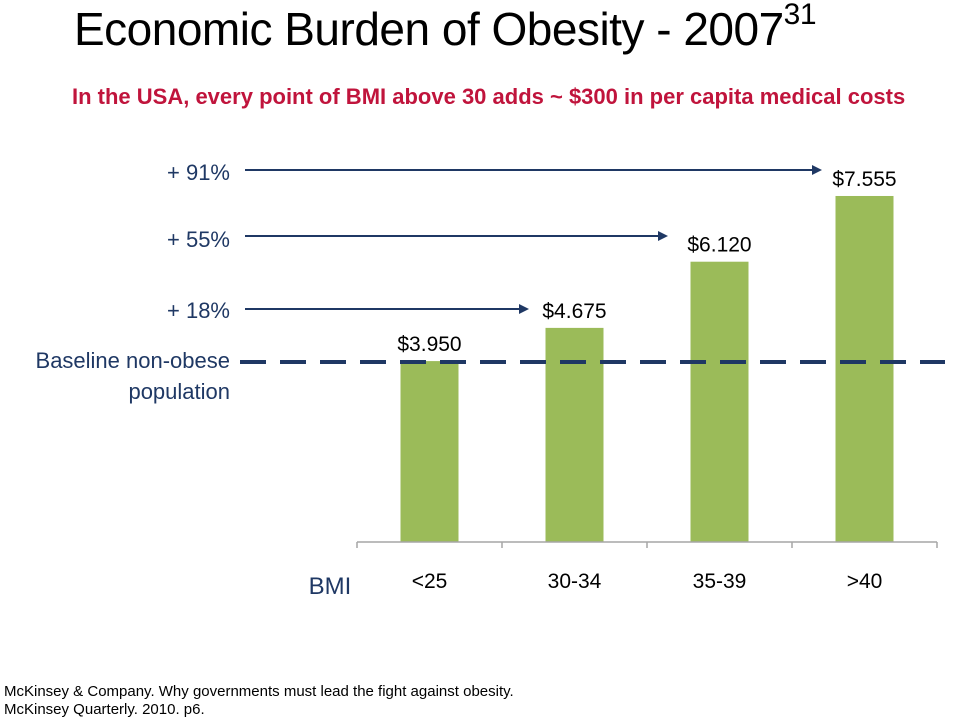  I want to click on value-label-2: $4.675, so click(574, 311).